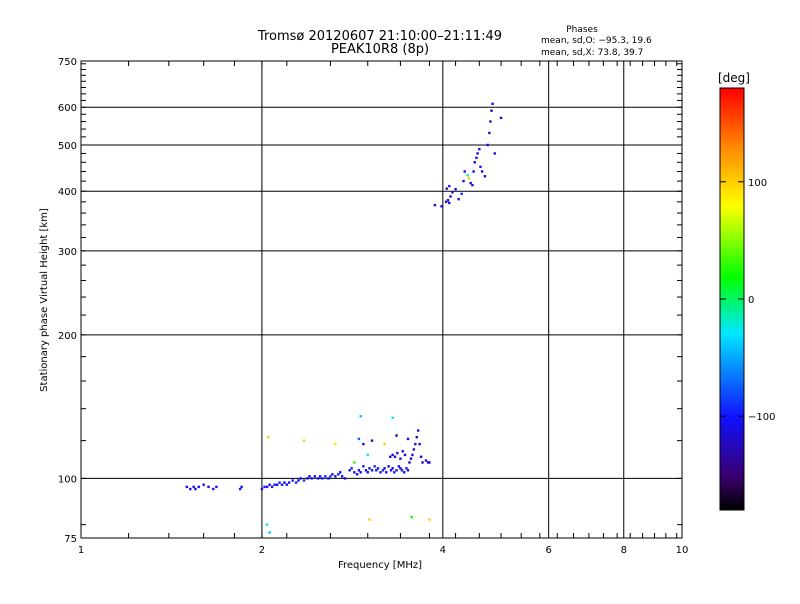 This screenshot has height=604, width=800. Describe the element at coordinates (380, 565) in the screenshot. I see `x-axis-label: Frequency [MHz]` at that location.